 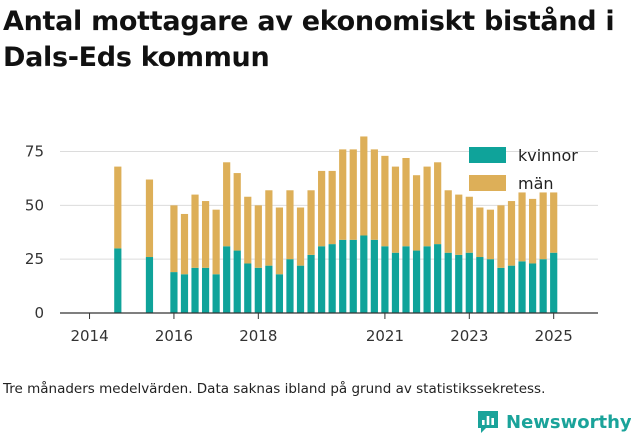 What do you see at coordinates (548, 155) in the screenshot?
I see `legend-label-kvinnor: kvinnor` at bounding box center [548, 155].